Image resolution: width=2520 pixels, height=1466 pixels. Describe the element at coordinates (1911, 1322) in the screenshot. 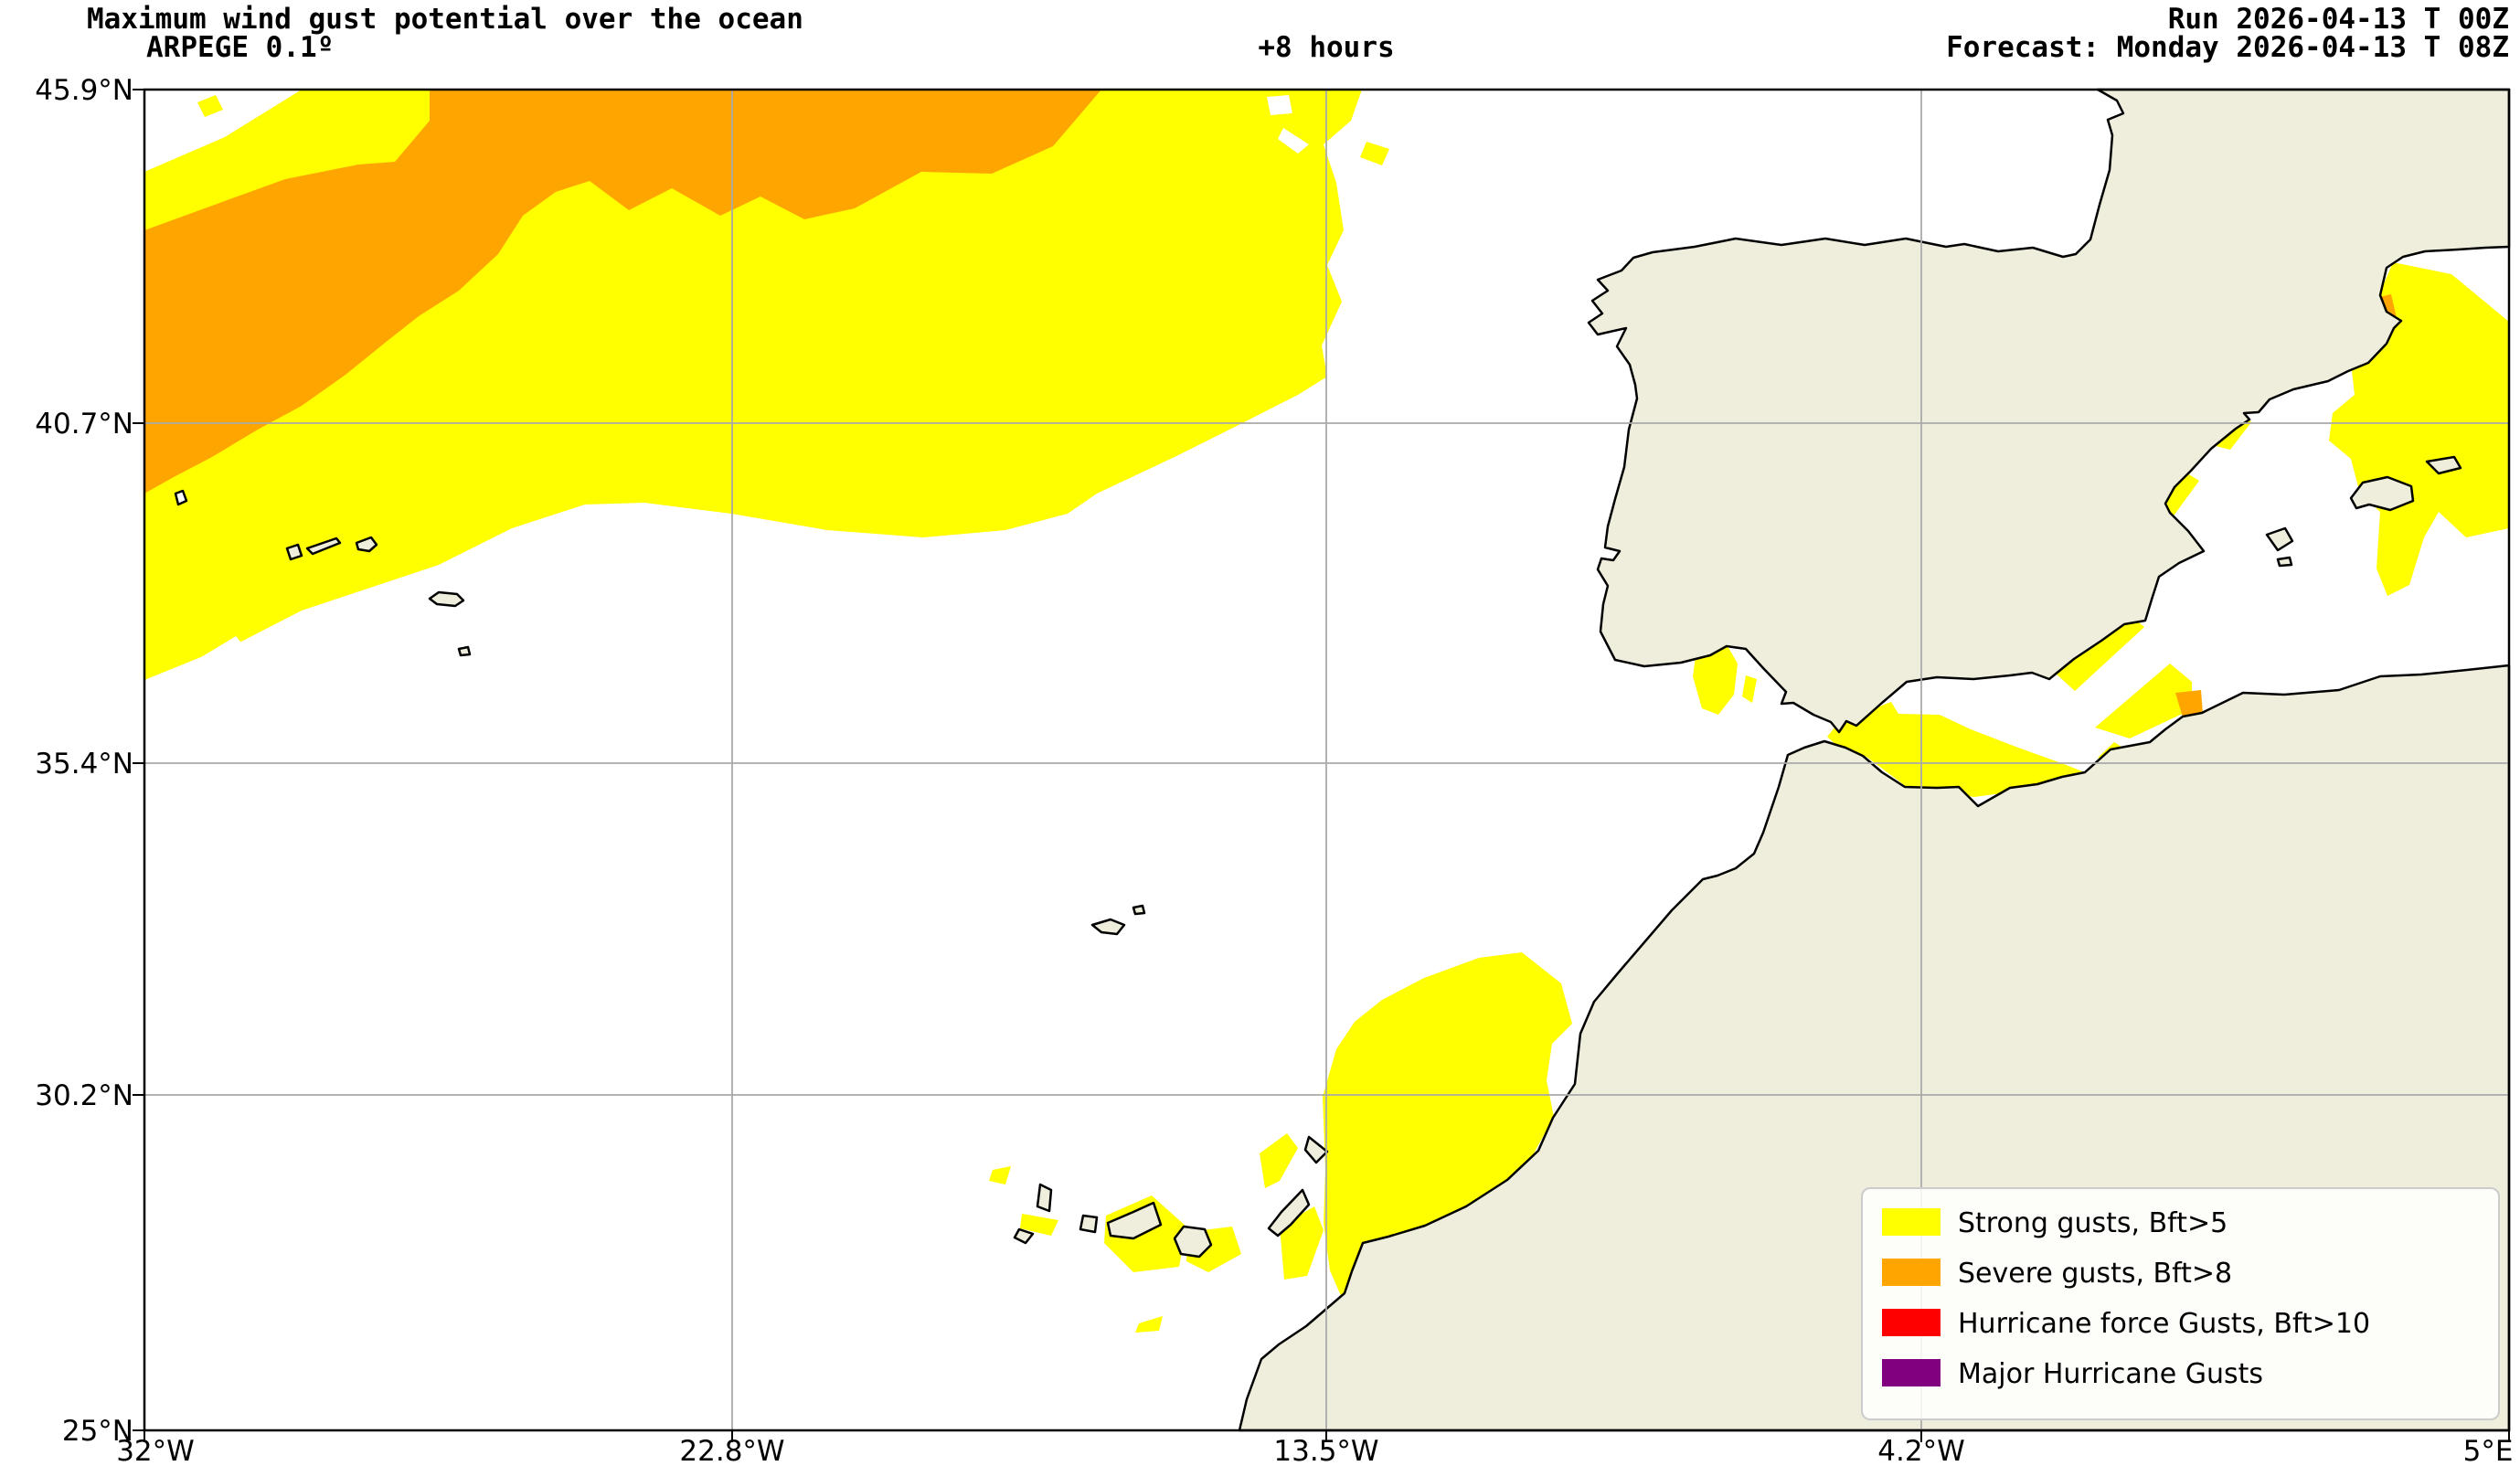

I see `legend-swatch-hurricane` at that location.